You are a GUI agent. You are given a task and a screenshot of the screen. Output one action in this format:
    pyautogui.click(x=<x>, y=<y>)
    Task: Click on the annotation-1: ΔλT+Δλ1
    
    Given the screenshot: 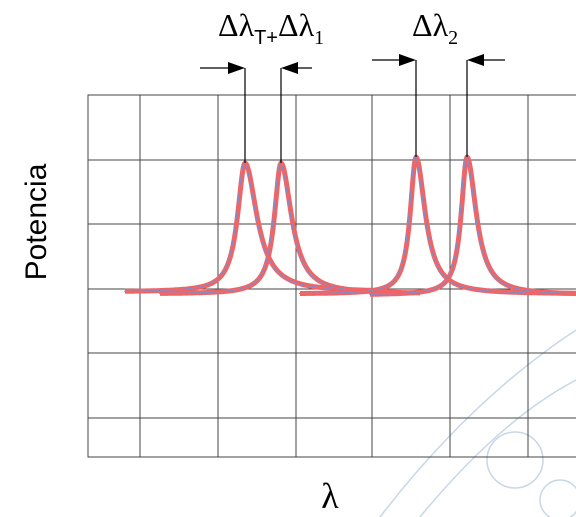 What is the action you would take?
    pyautogui.click(x=271, y=28)
    